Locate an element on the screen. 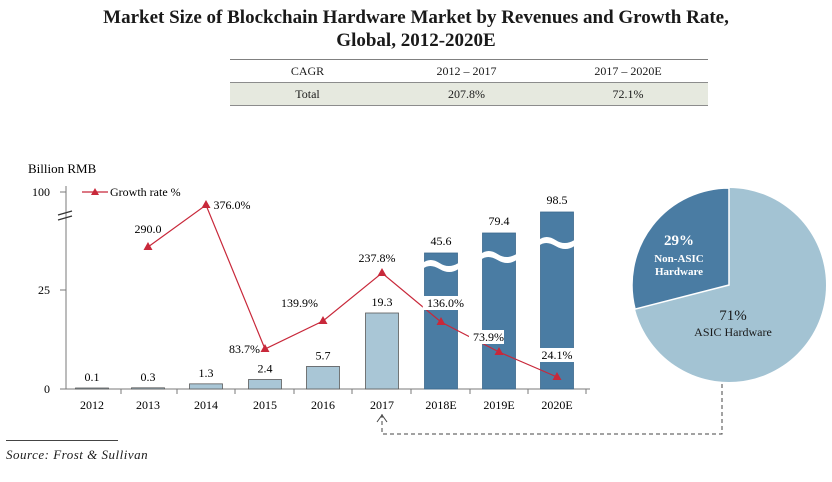 The width and height of the screenshot is (832, 482). y-axis-label: Billion RMB is located at coordinates (62, 168).